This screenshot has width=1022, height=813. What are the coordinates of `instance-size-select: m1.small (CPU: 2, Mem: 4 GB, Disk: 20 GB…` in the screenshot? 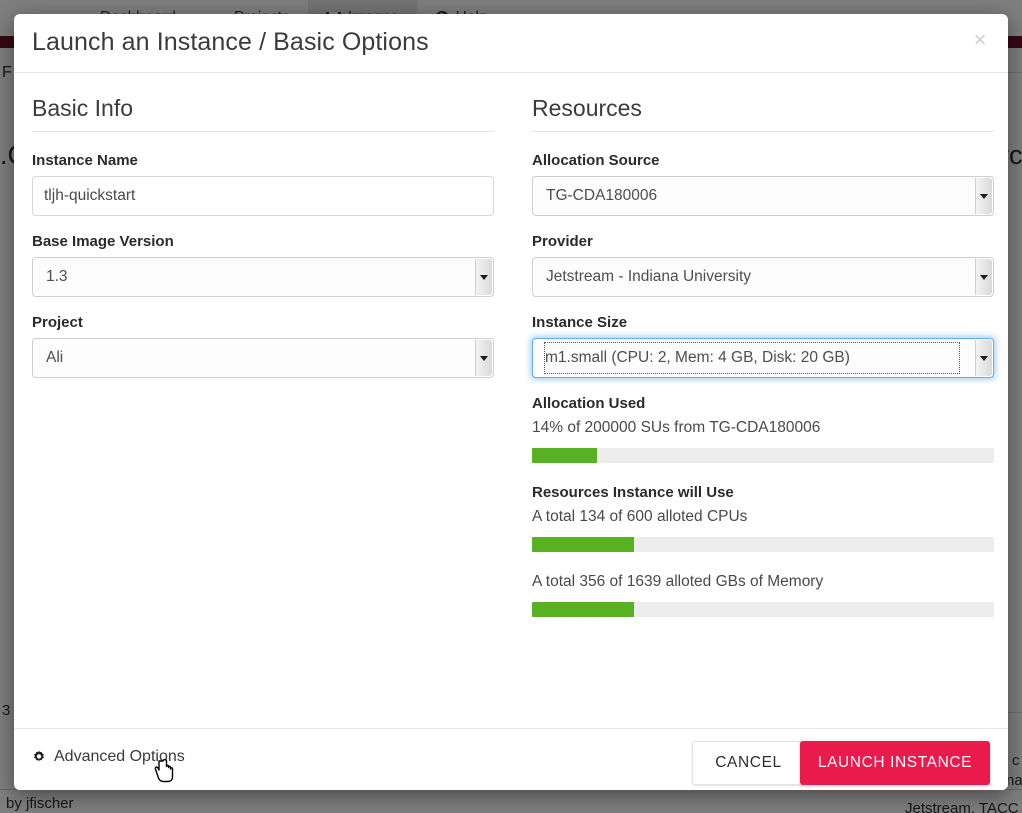 It's located at (763, 358).